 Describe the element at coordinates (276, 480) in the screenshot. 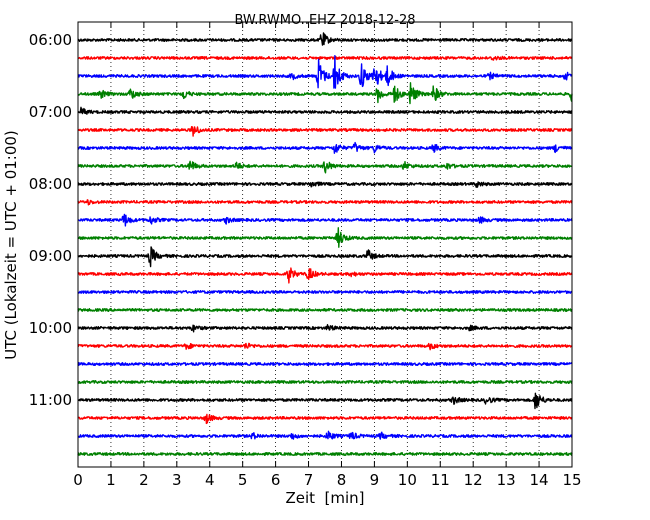

I see `x-tick-label: 6` at that location.